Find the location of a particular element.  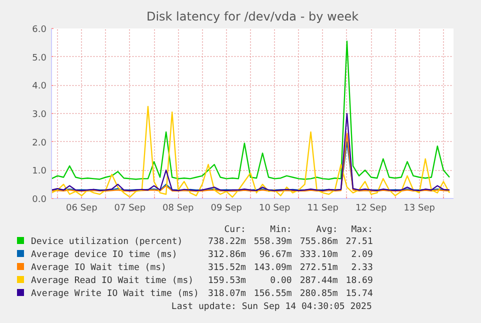

text: Max: is located at coordinates (361, 230).